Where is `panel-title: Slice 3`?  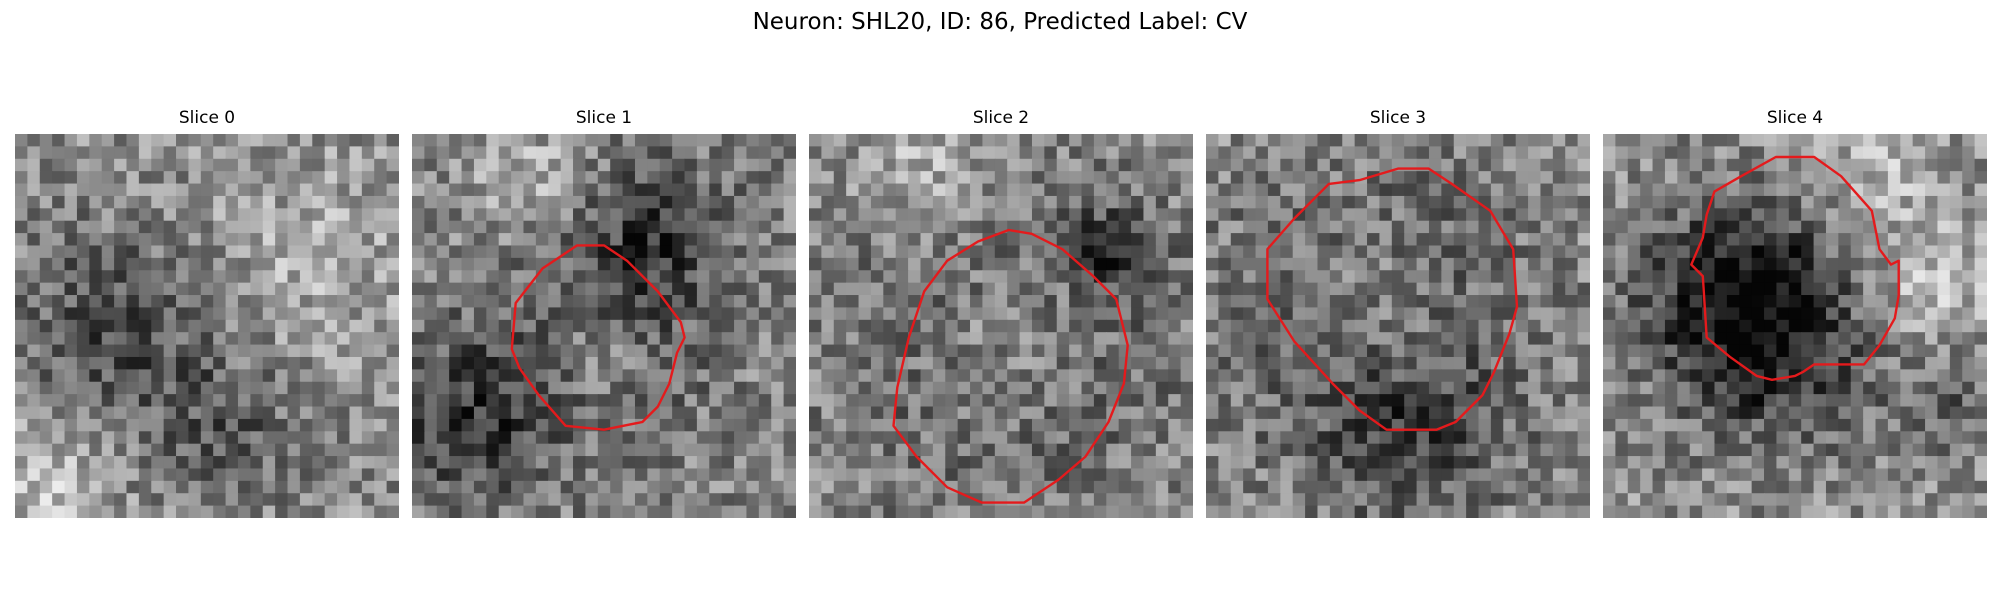 panel-title: Slice 3 is located at coordinates (1398, 118).